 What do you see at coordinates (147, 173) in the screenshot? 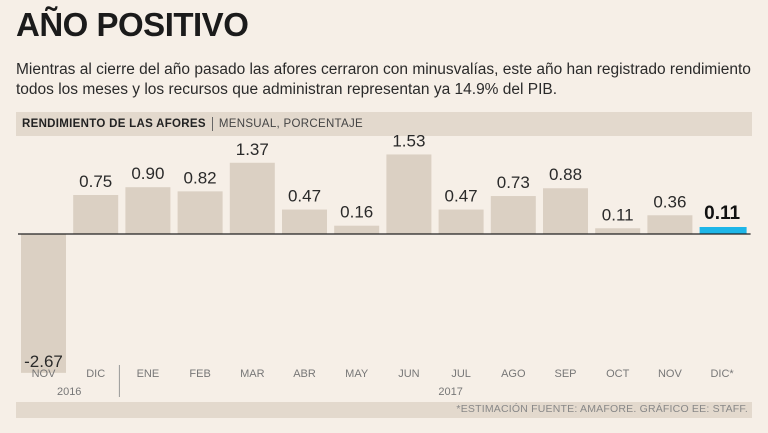
I see `value-label-2: 0.90` at bounding box center [147, 173].